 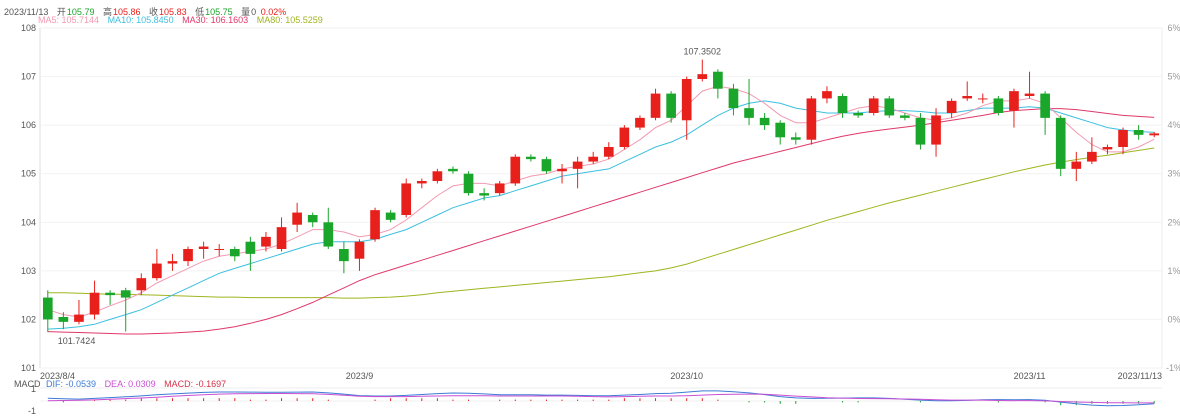 I want to click on ma80-legend: MA80: 105.5259, so click(x=289, y=20).